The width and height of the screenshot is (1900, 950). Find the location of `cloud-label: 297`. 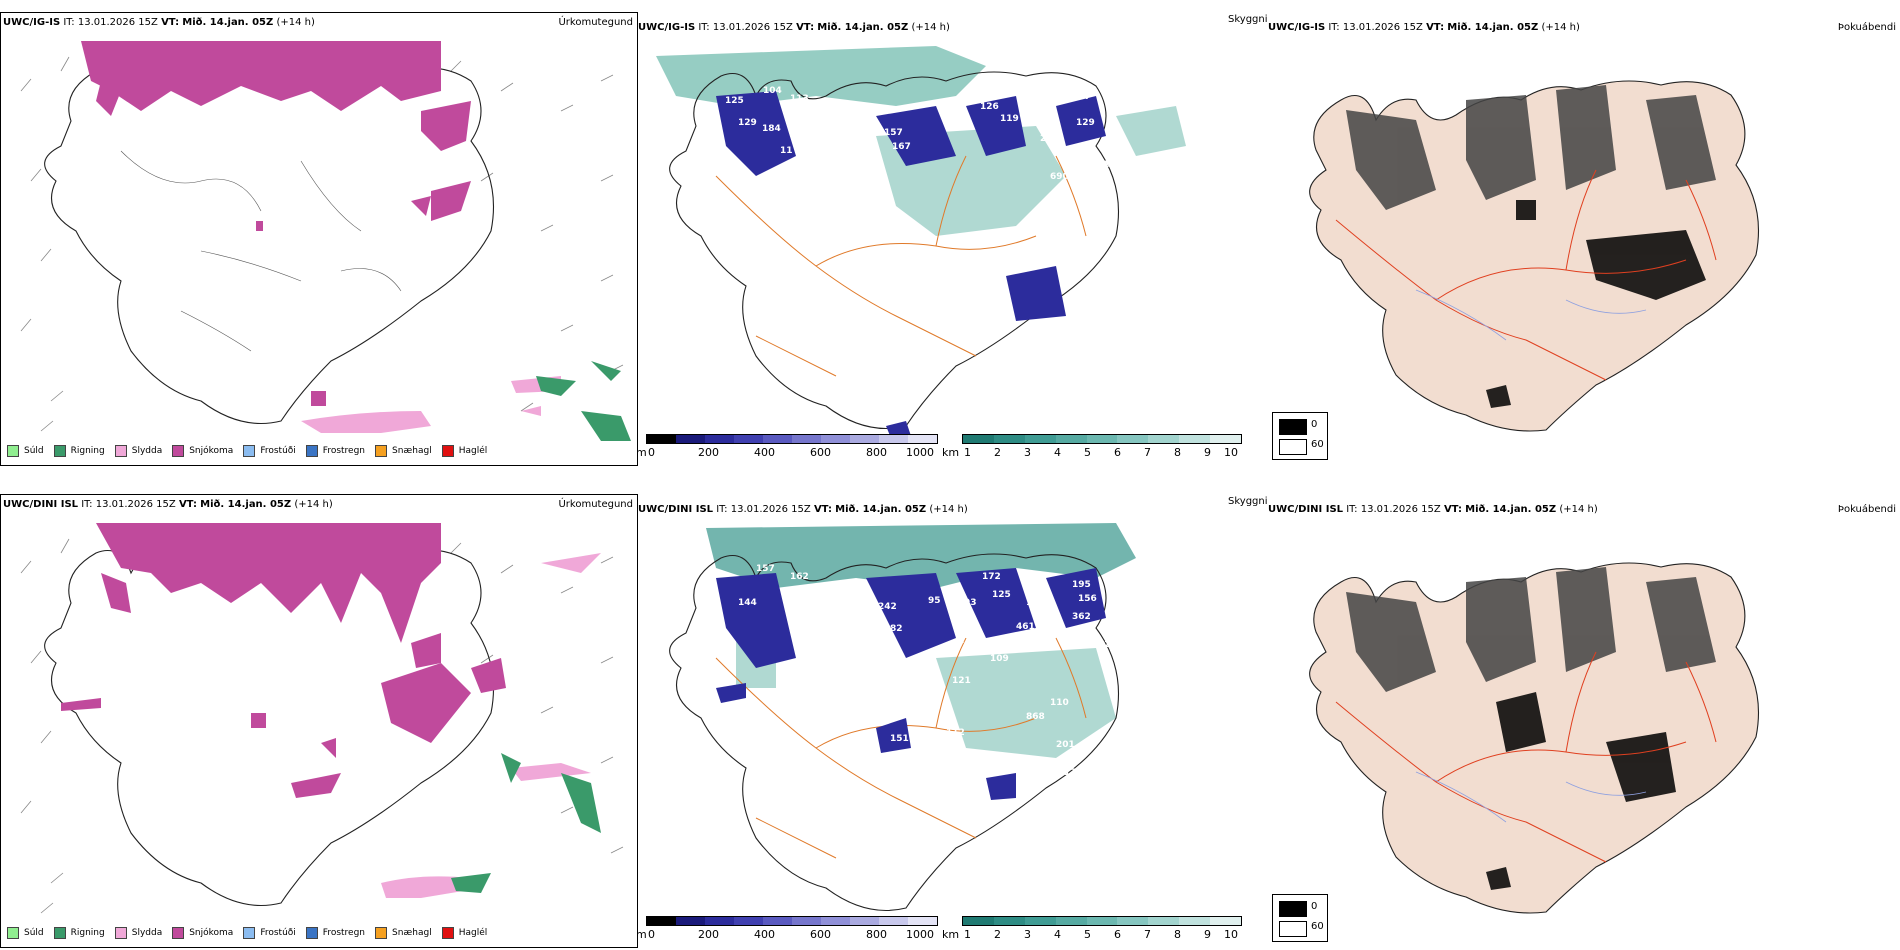

cloud-label: 297 is located at coordinates (1049, 139).